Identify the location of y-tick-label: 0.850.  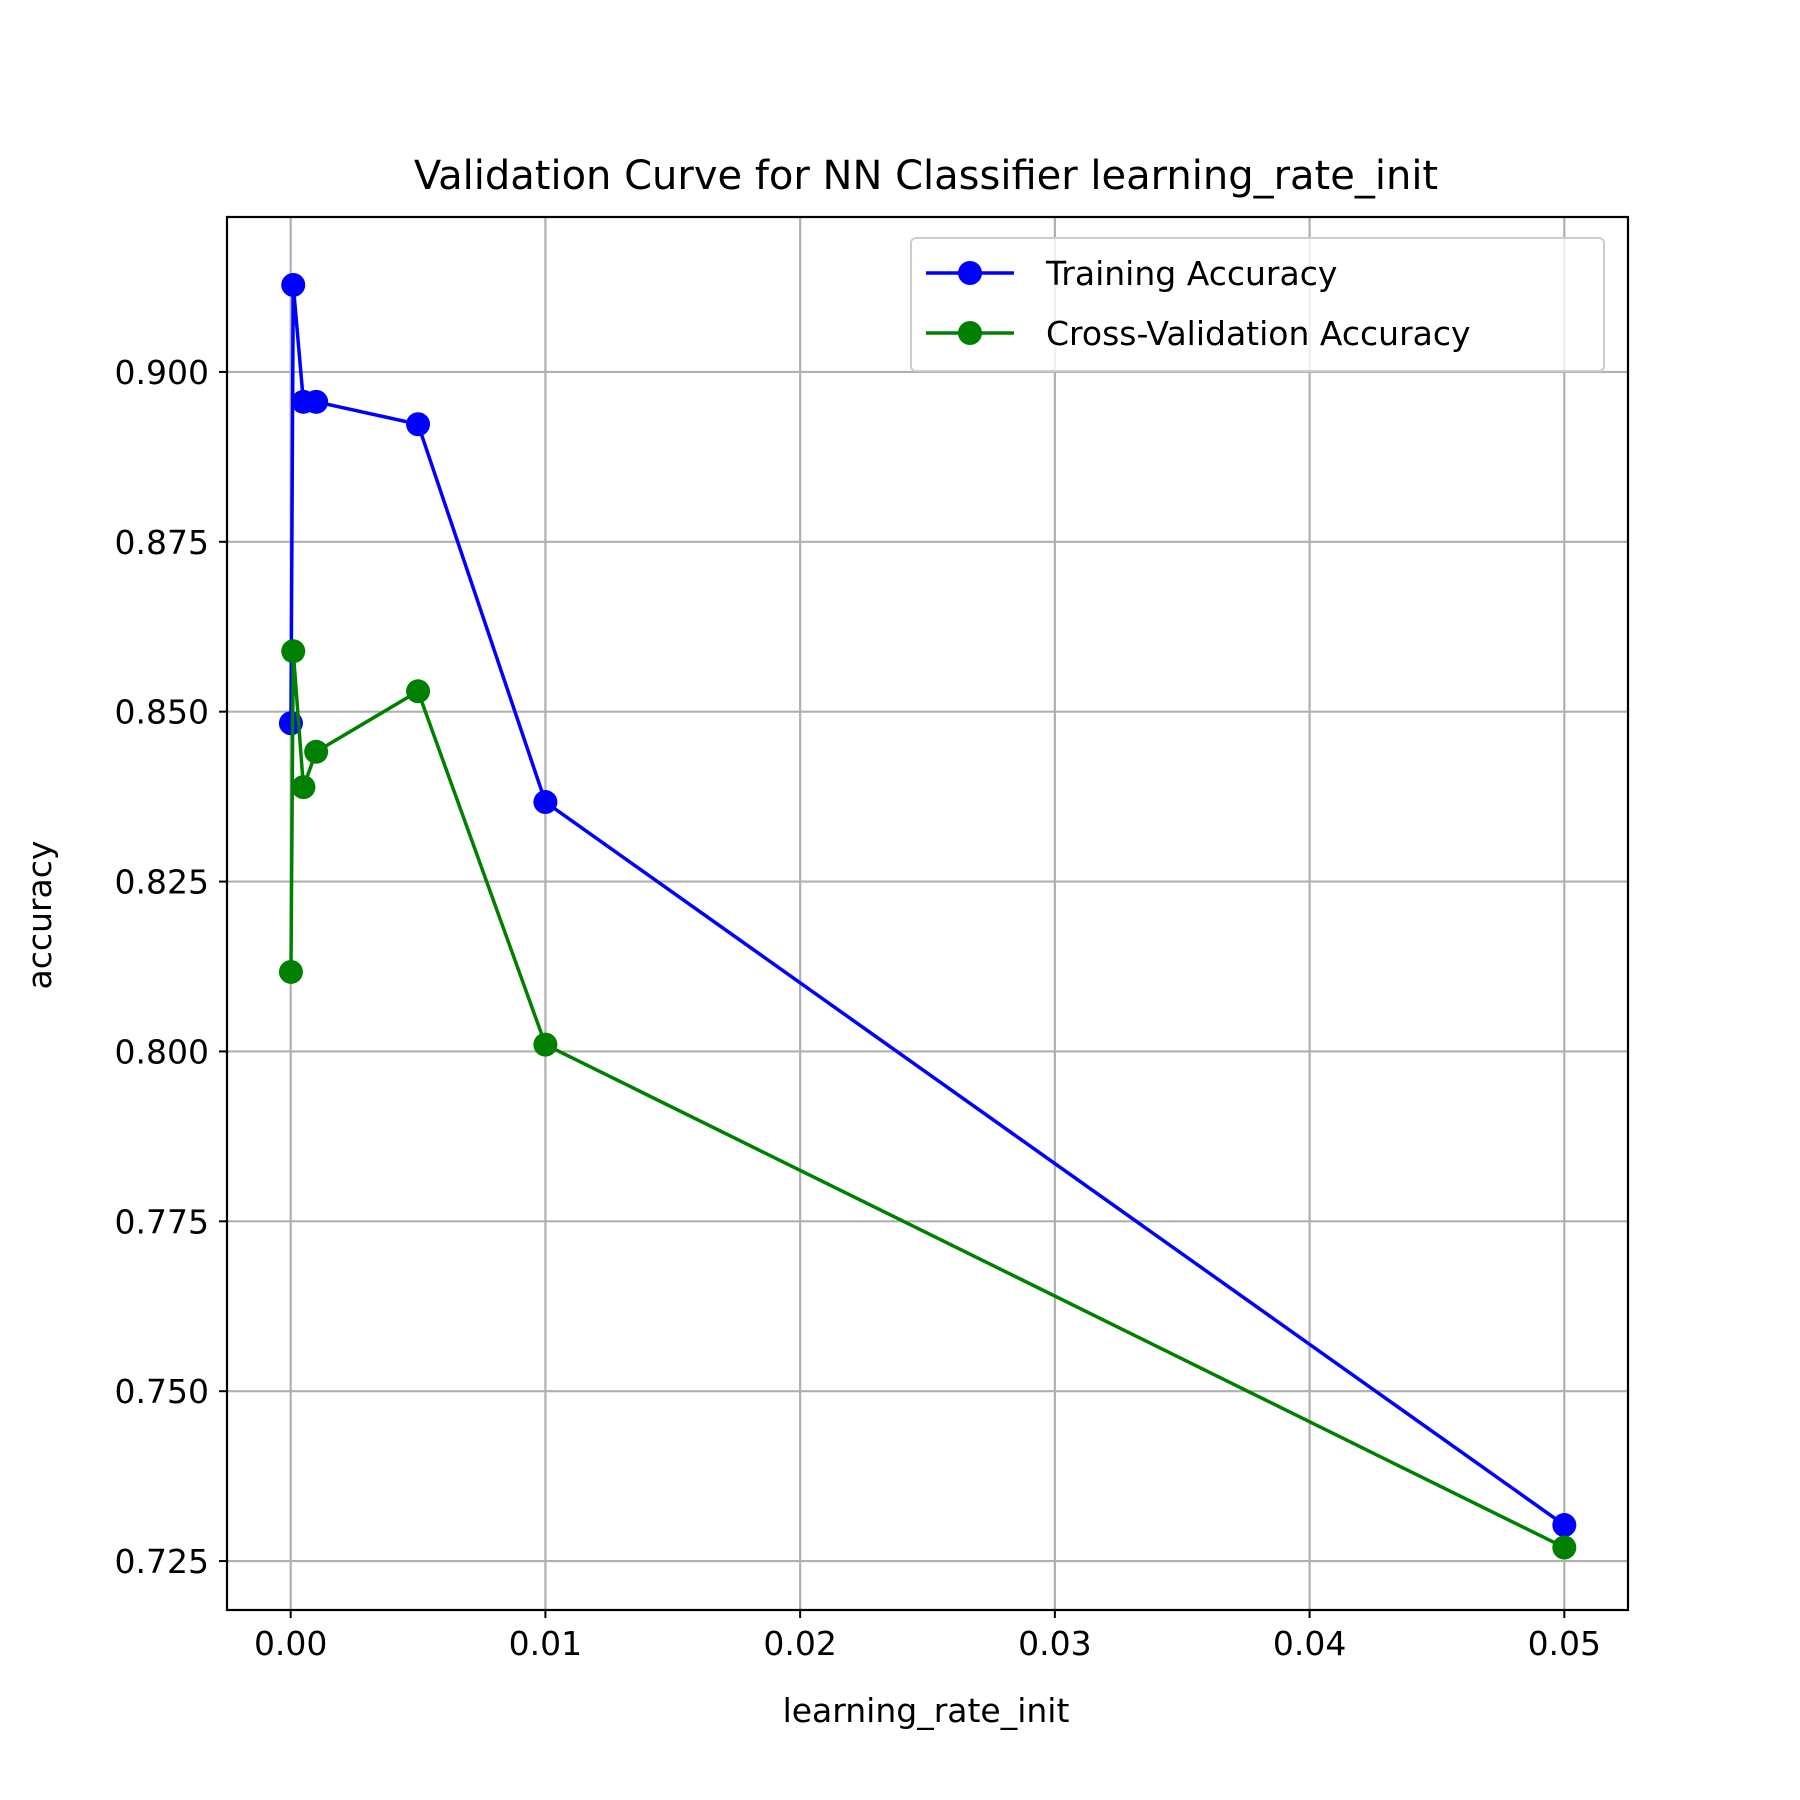
(162, 712).